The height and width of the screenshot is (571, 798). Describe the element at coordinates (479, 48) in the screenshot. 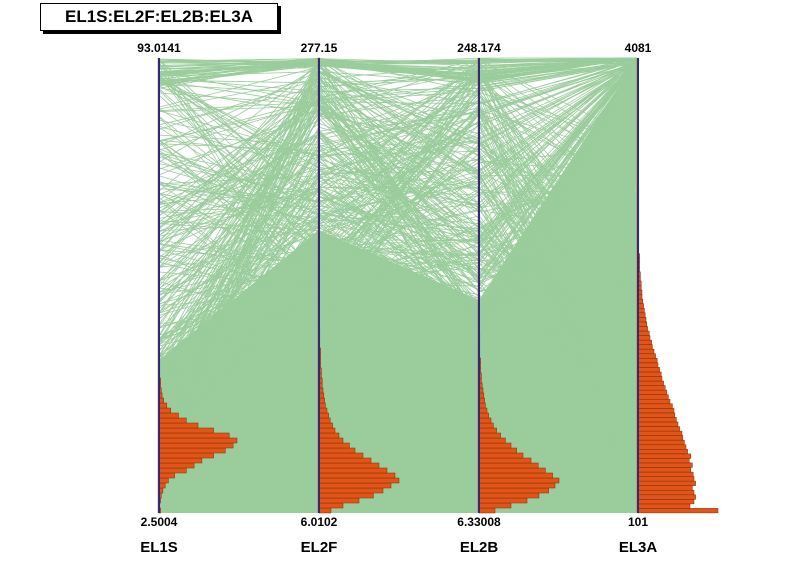

I see `axis-max-label: 248.174` at that location.